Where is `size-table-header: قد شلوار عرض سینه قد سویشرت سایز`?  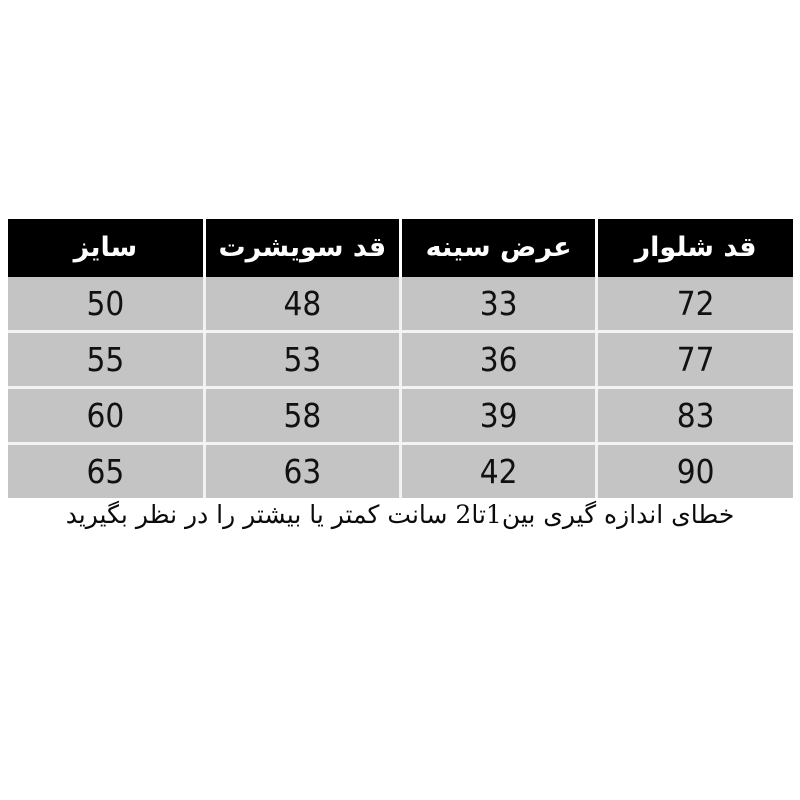 size-table-header: قد شلوار عرض سینه قد سویشرت سایز is located at coordinates (400, 248).